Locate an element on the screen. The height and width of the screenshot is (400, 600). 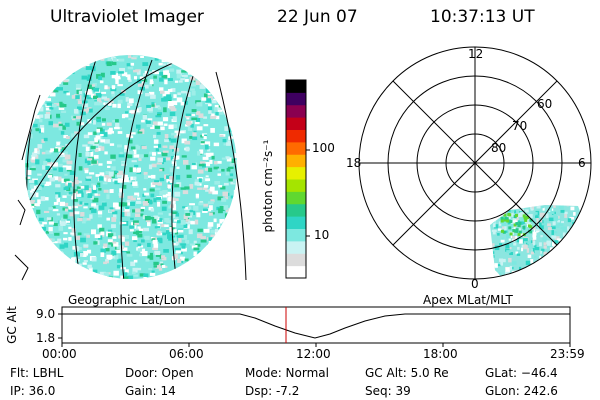
colorbar is located at coordinates (296, 179).